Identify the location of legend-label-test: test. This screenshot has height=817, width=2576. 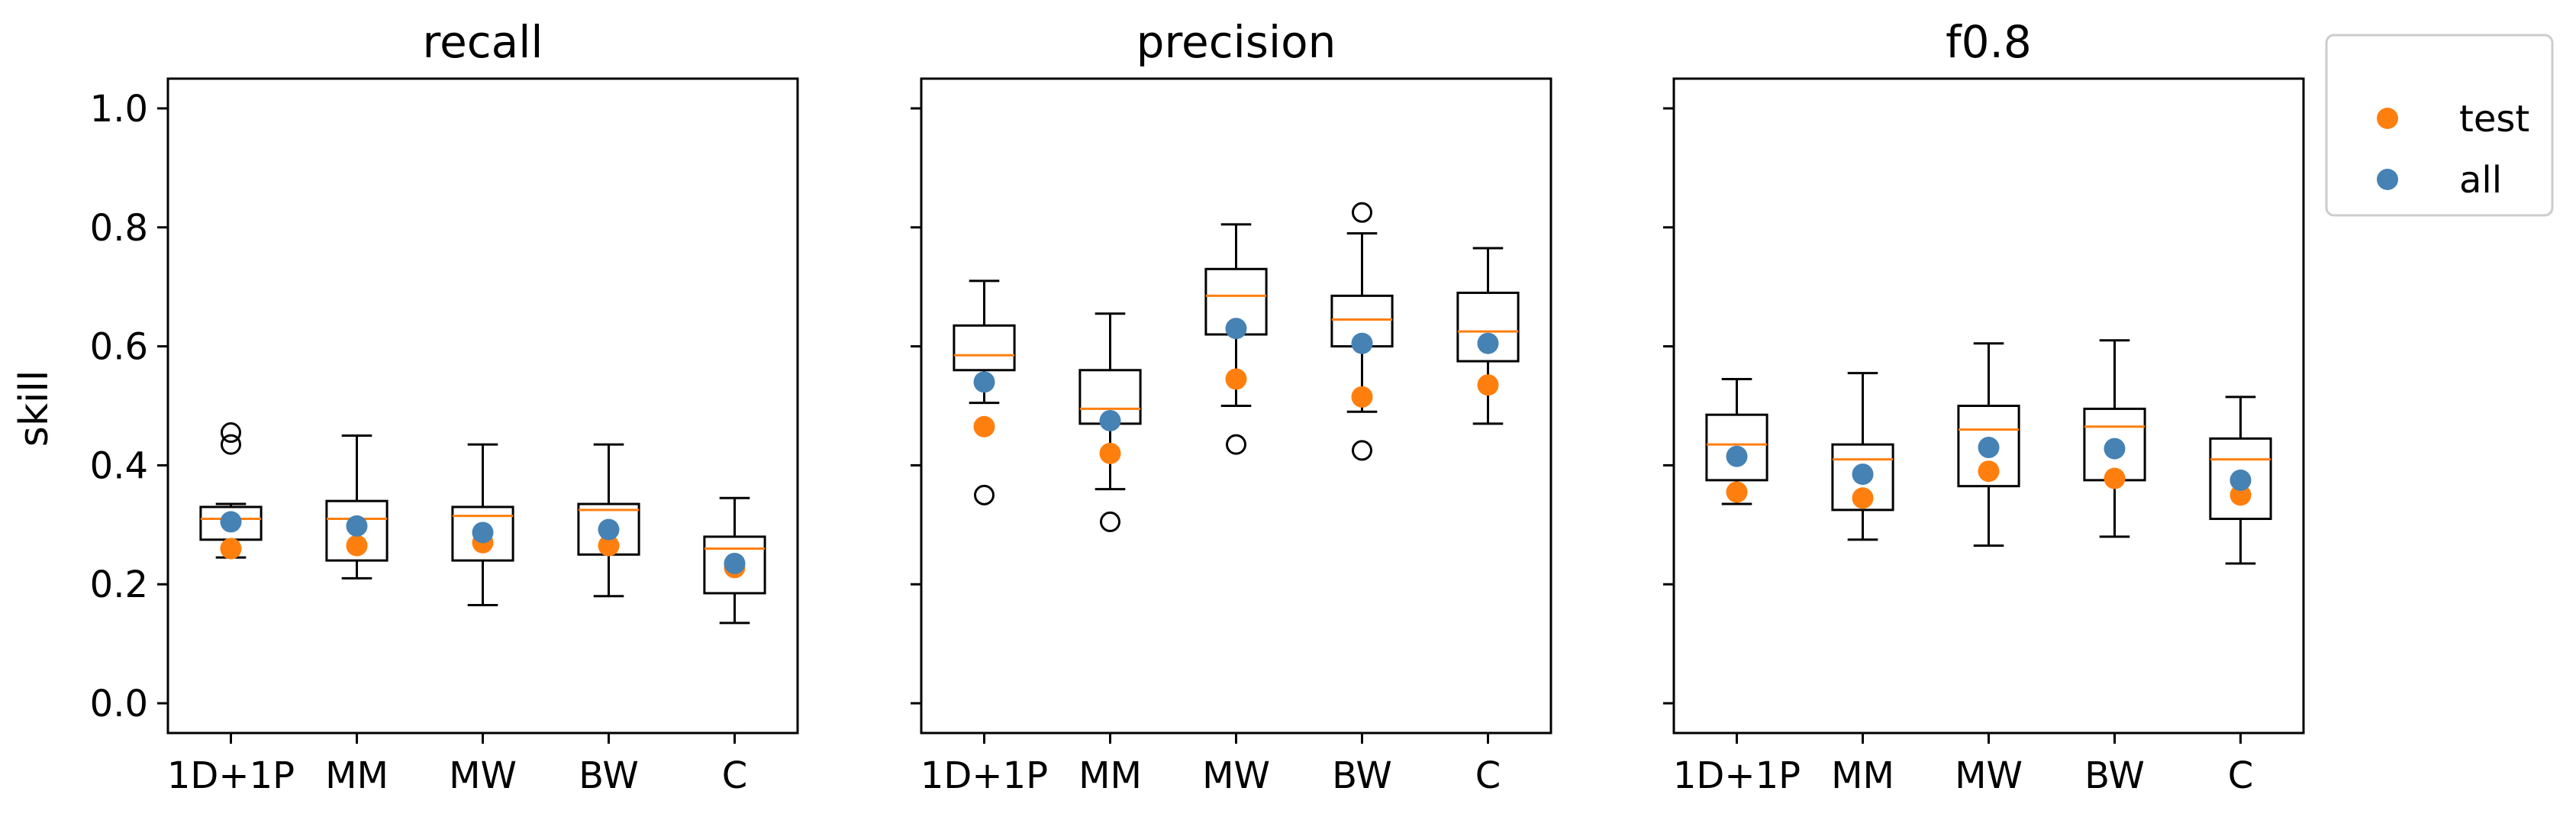
(2494, 119).